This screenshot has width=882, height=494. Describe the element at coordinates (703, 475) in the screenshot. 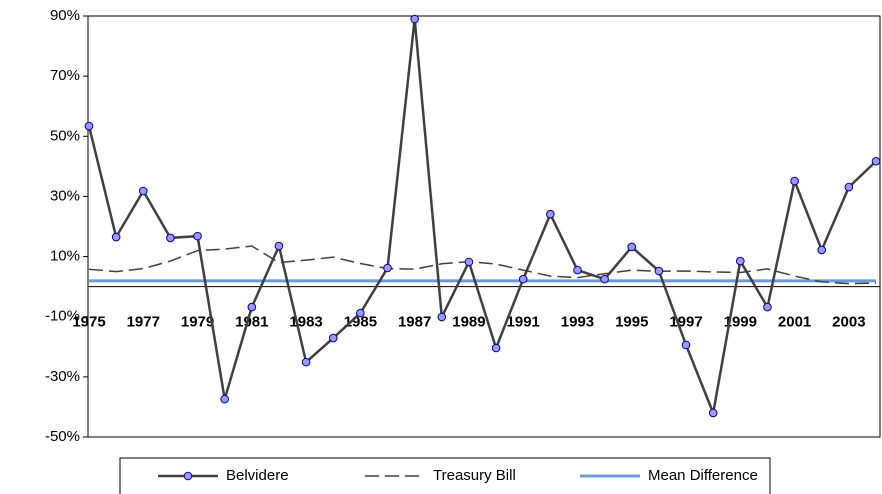

I see `legend-label: Mean Difference` at that location.